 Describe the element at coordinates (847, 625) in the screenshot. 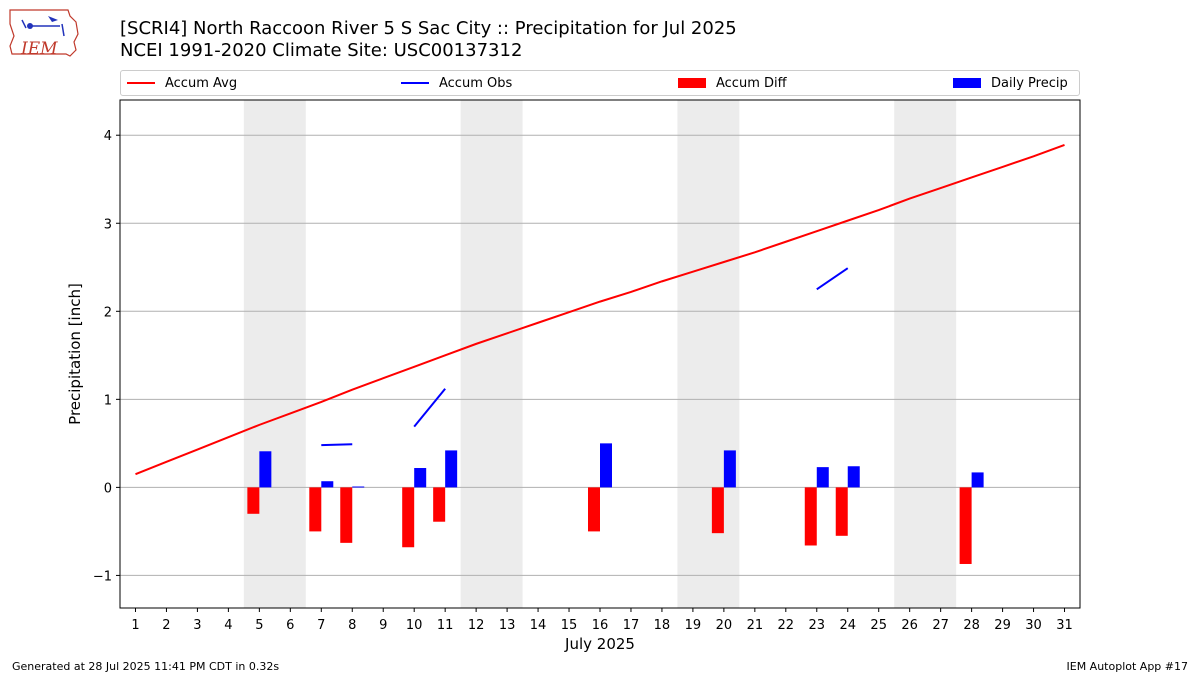

I see `x-tick-label: 24` at that location.